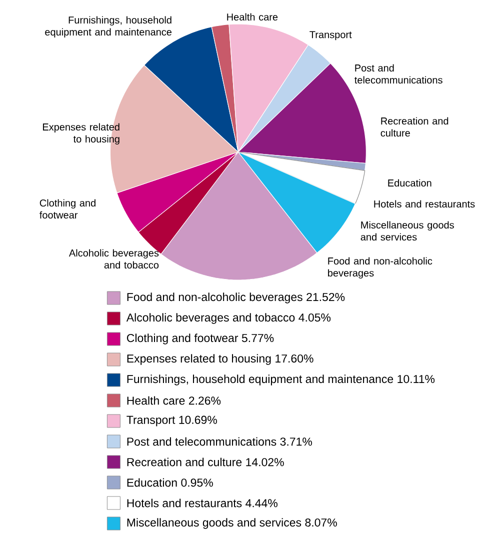  What do you see at coordinates (184, 462) in the screenshot?
I see `legend-label: Recreation and culture` at bounding box center [184, 462].